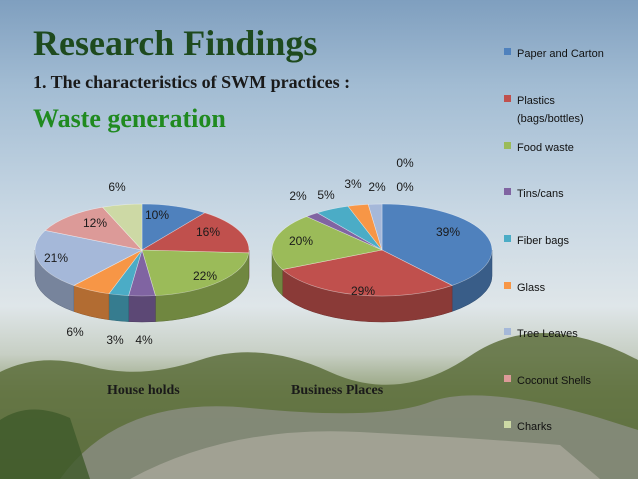  I want to click on legend-label: Food waste, so click(545, 148).